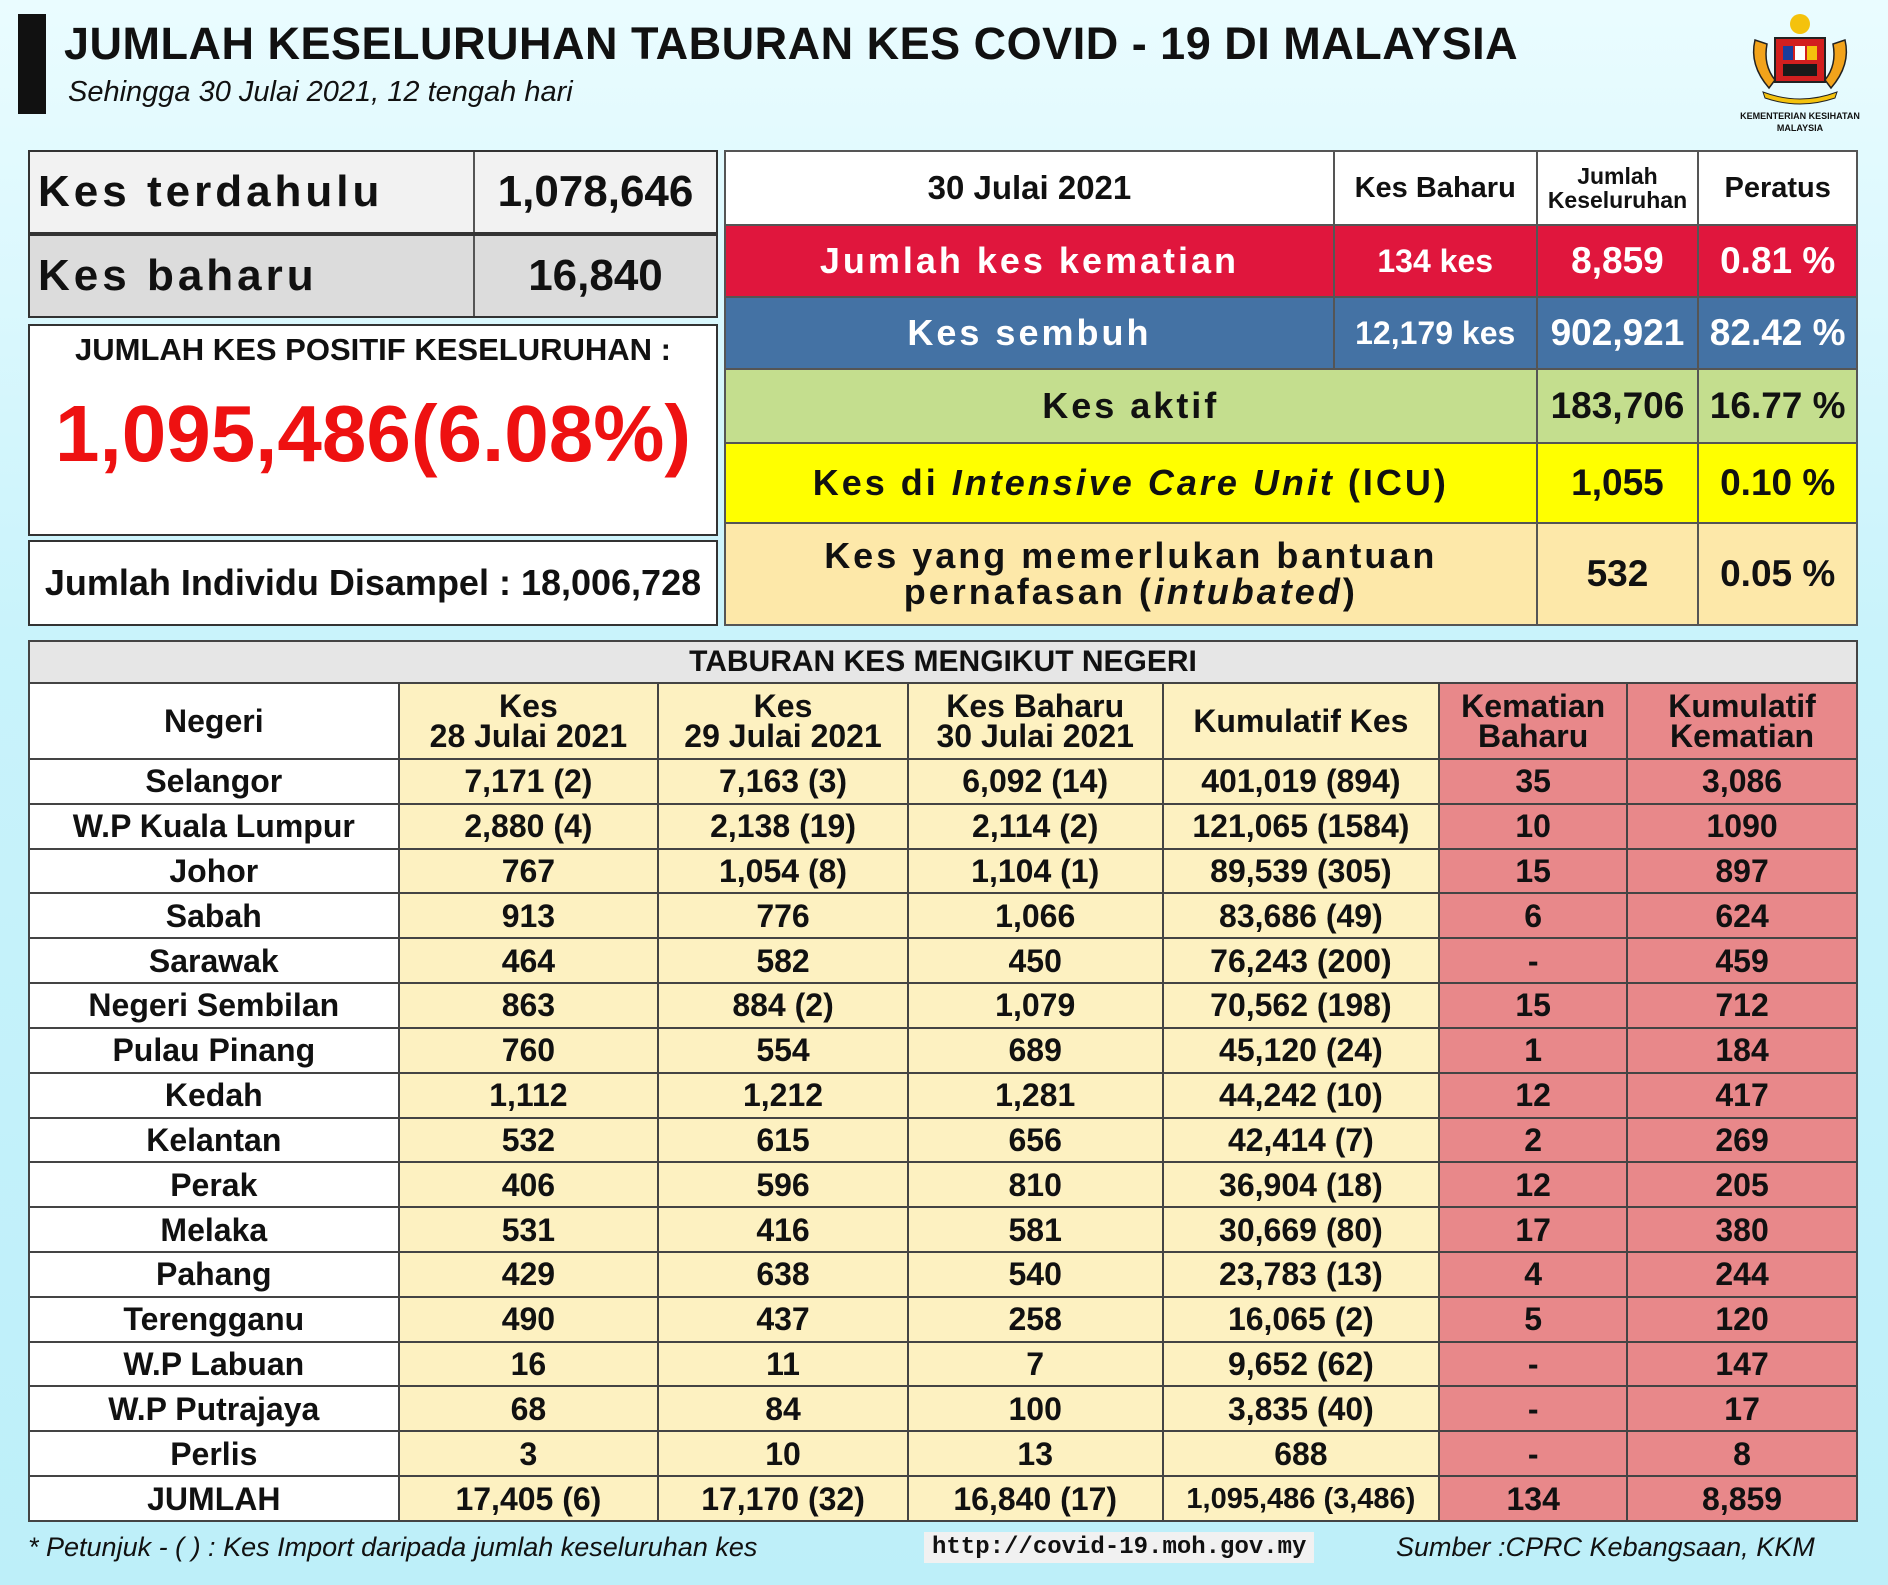  What do you see at coordinates (1035, 826) in the screenshot?
I see `cases-30-july-cell: 2,114 (2)` at bounding box center [1035, 826].